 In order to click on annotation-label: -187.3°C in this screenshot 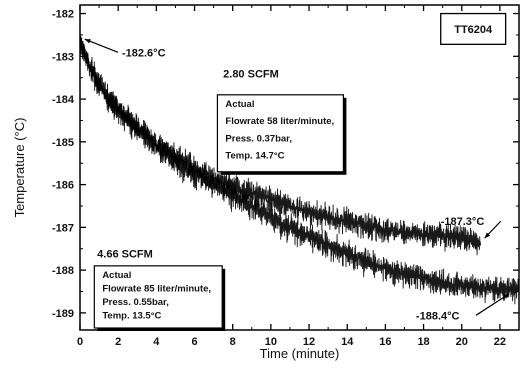, I will do `click(463, 222)`.